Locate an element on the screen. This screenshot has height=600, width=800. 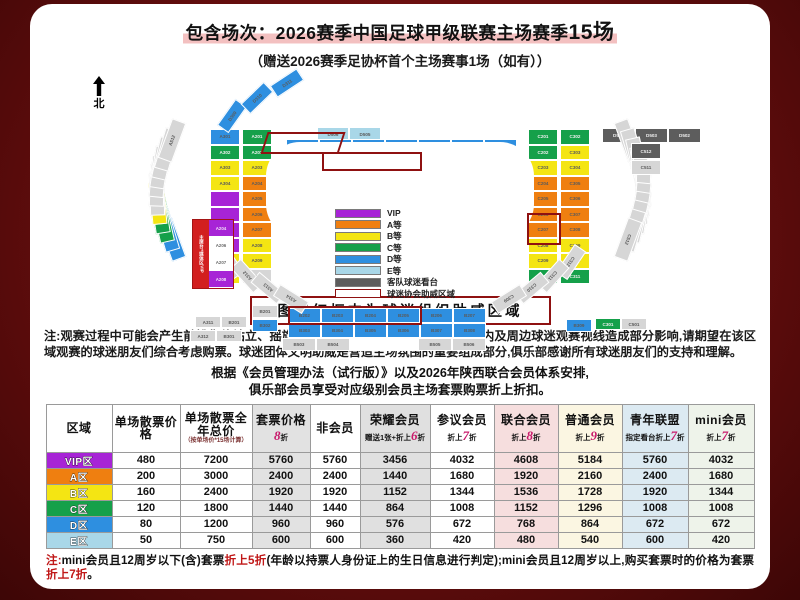
legend-label: D等 is located at coordinates (394, 259).